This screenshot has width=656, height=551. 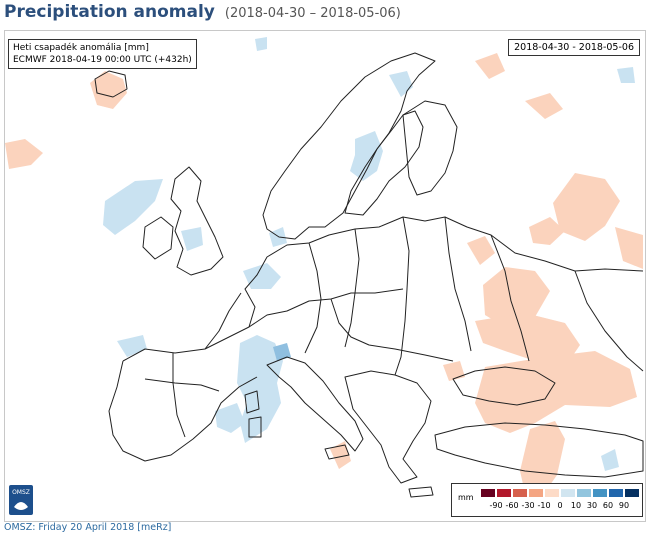 What do you see at coordinates (102, 60) in the screenshot?
I see `map-model-run-label: ECMWF 2018-04-19 00:00 UTC (+432h)` at bounding box center [102, 60].